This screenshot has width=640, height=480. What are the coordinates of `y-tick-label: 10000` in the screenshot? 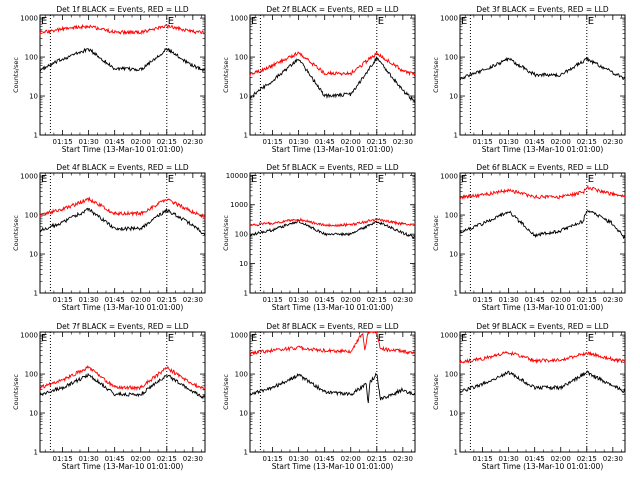 It's located at (237, 176).